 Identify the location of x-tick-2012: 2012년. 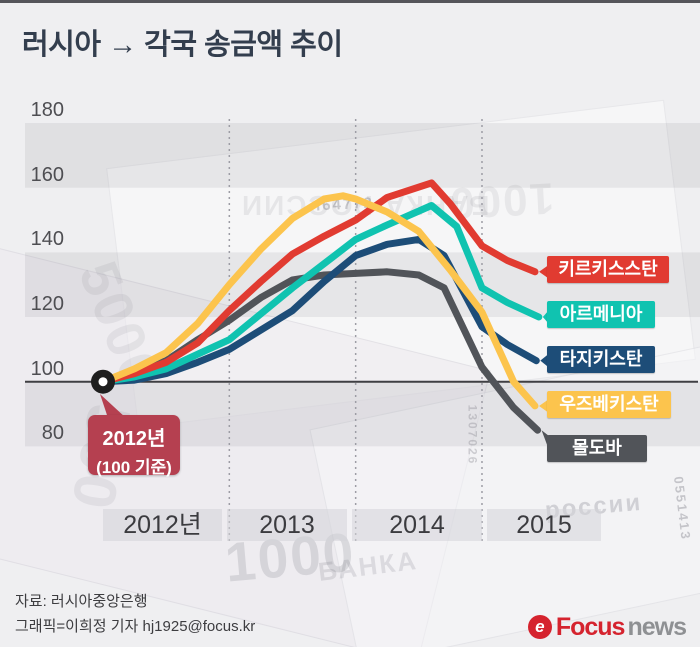
(162, 525).